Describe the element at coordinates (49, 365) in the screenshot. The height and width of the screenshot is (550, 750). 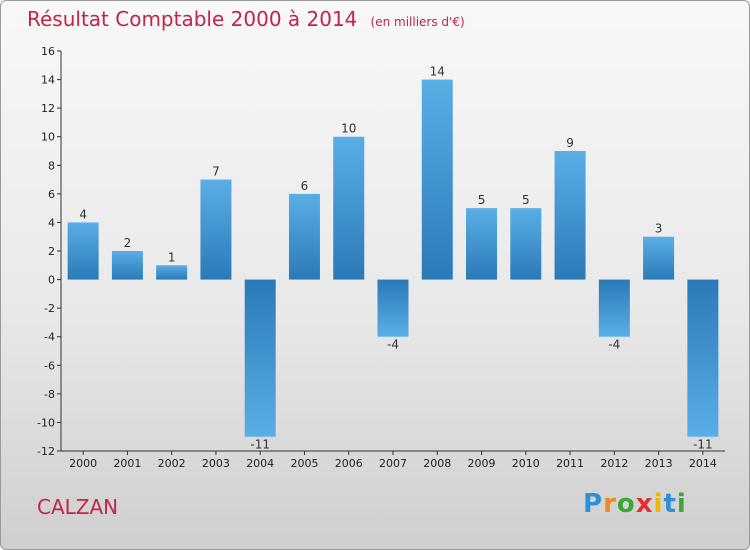
I see `y-tick-label: -6` at that location.